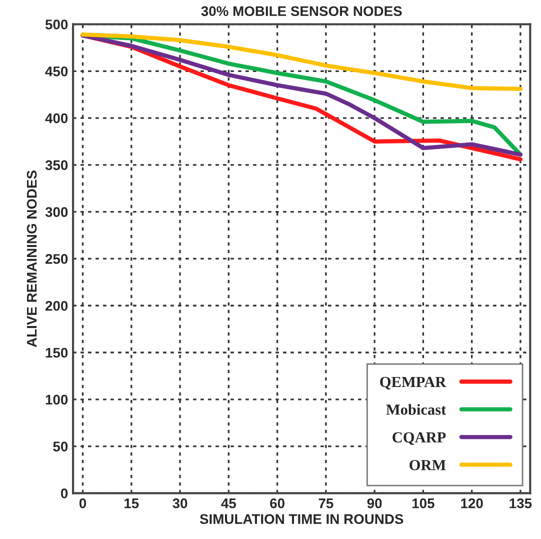 The image size is (541, 539). I want to click on legend-label: CQARP, so click(419, 438).